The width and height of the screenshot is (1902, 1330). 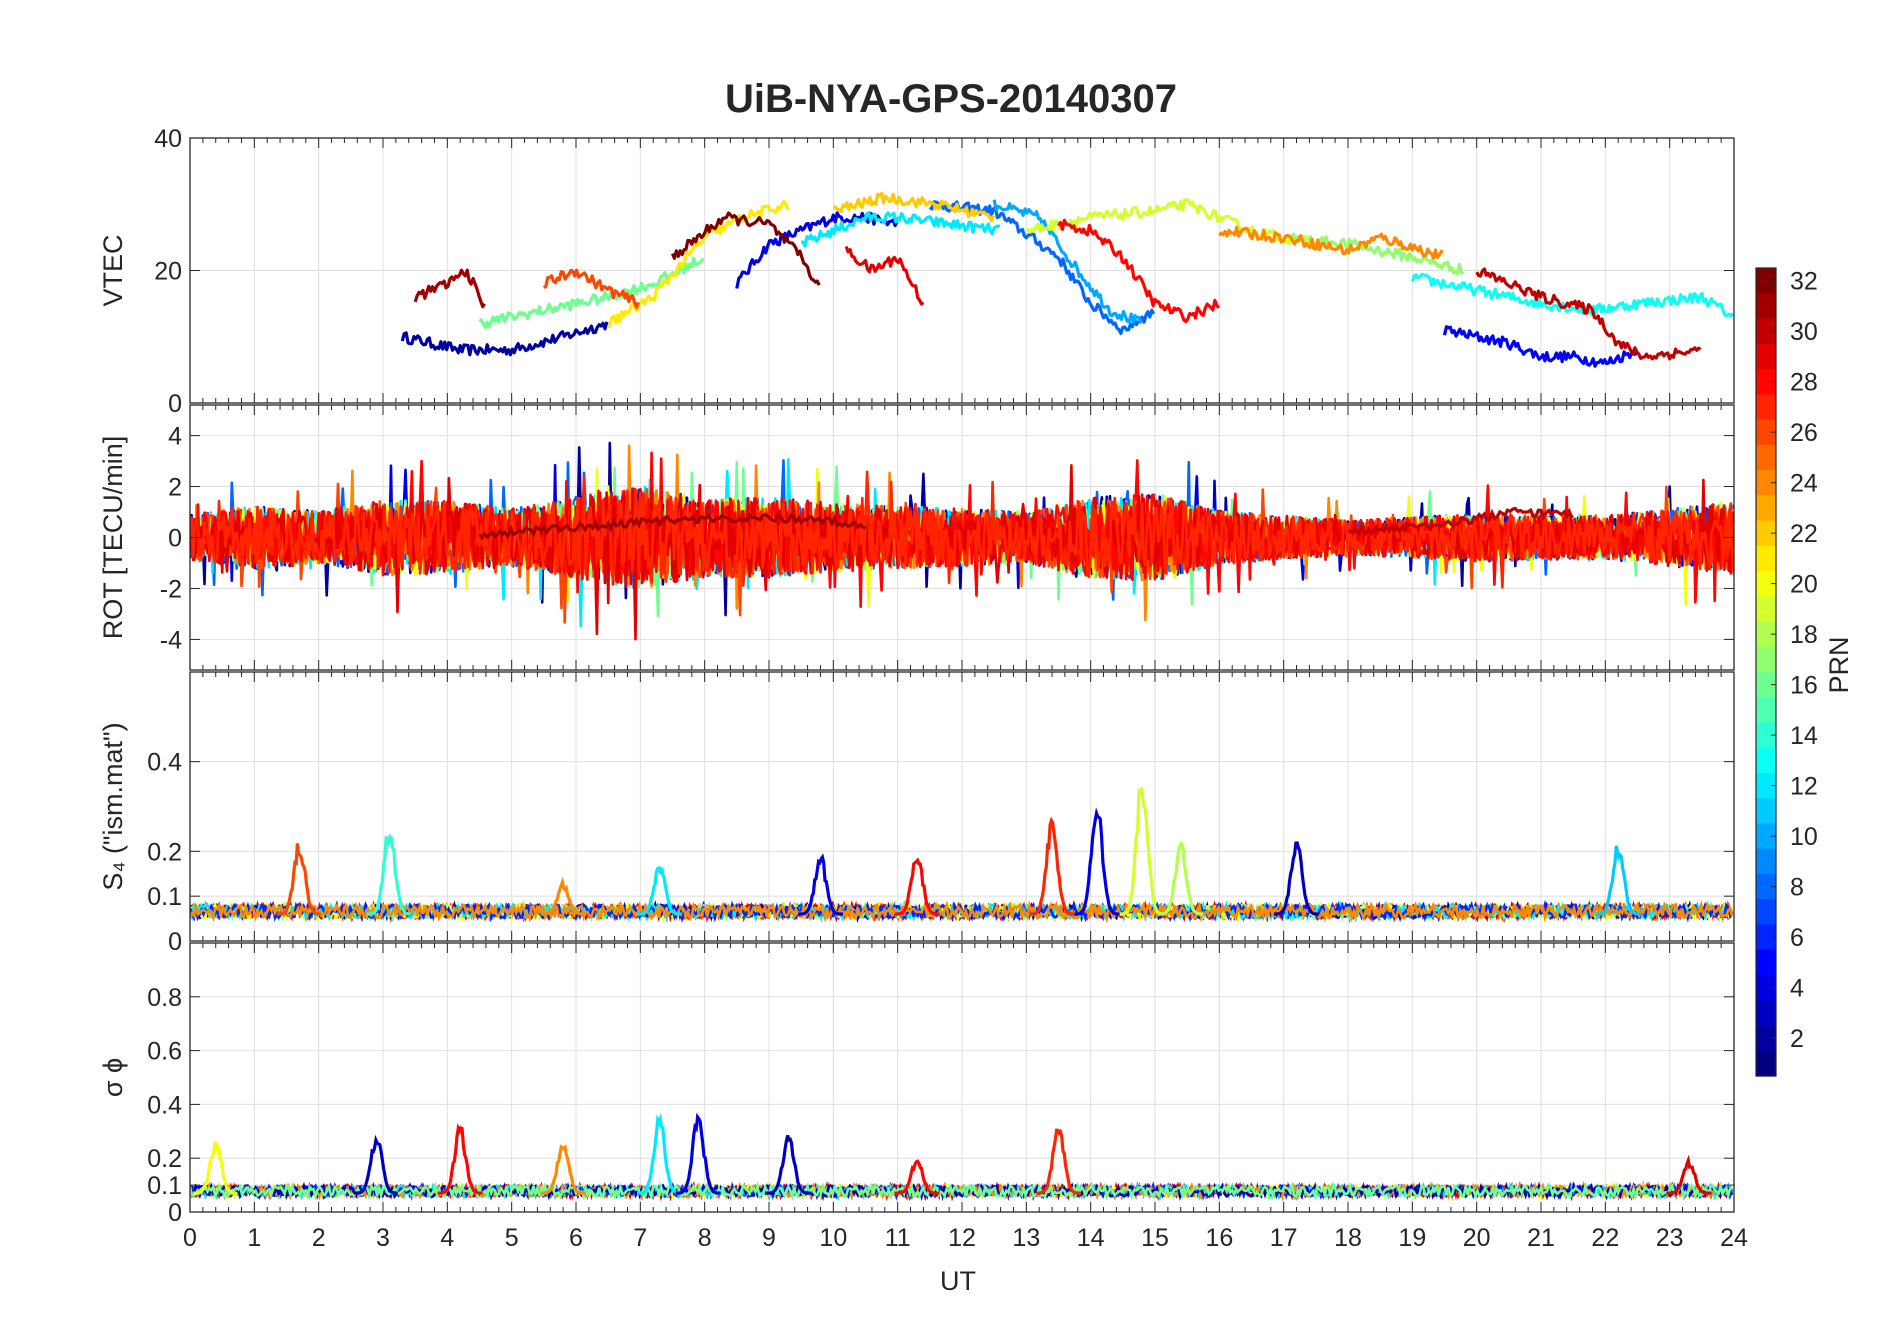 I want to click on colorbar-tick-label: 8, so click(x=1797, y=888).